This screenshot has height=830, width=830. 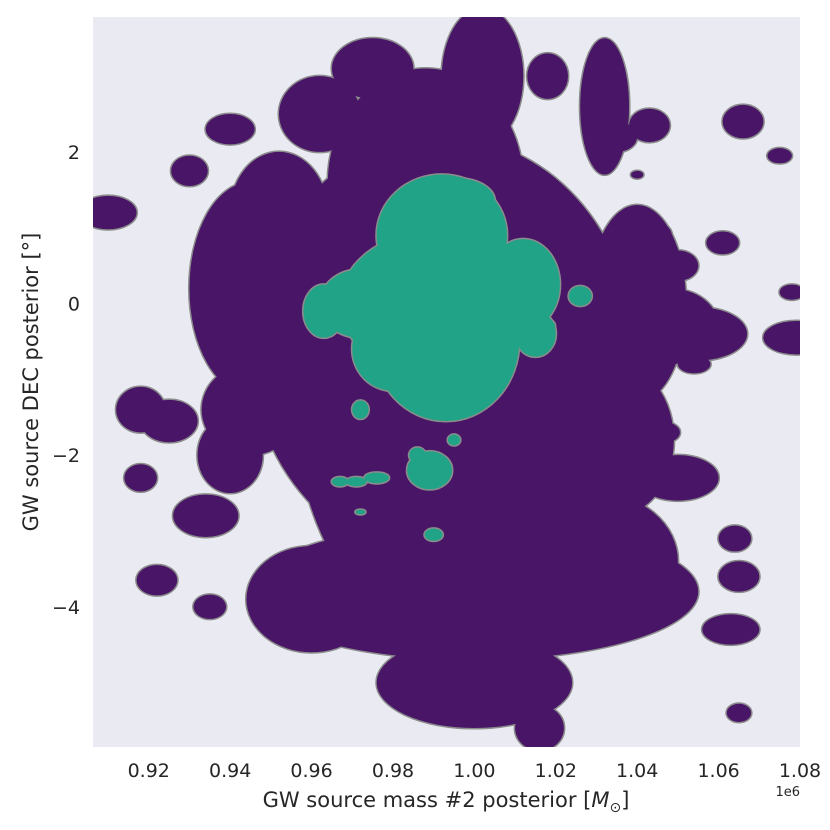 What do you see at coordinates (66, 608) in the screenshot?
I see `y-tick-label: −4` at bounding box center [66, 608].